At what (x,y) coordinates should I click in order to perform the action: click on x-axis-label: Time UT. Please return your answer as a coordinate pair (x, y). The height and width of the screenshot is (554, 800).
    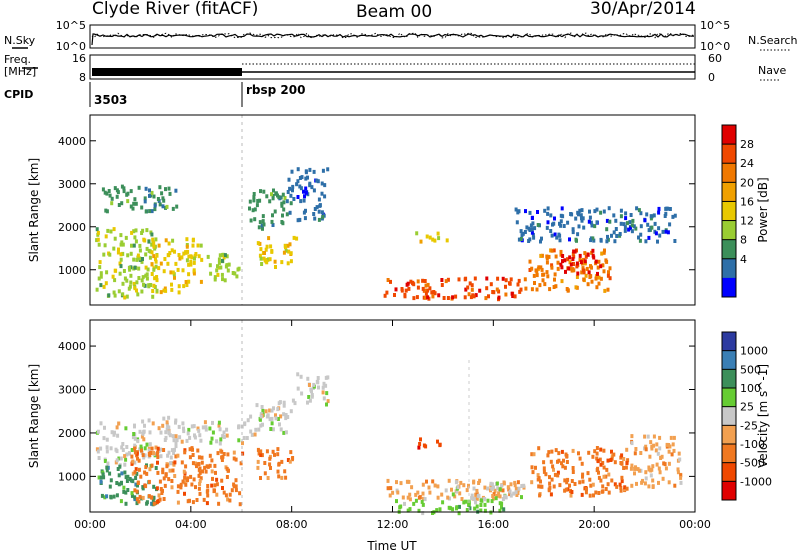
    Looking at the image, I should click on (391, 546).